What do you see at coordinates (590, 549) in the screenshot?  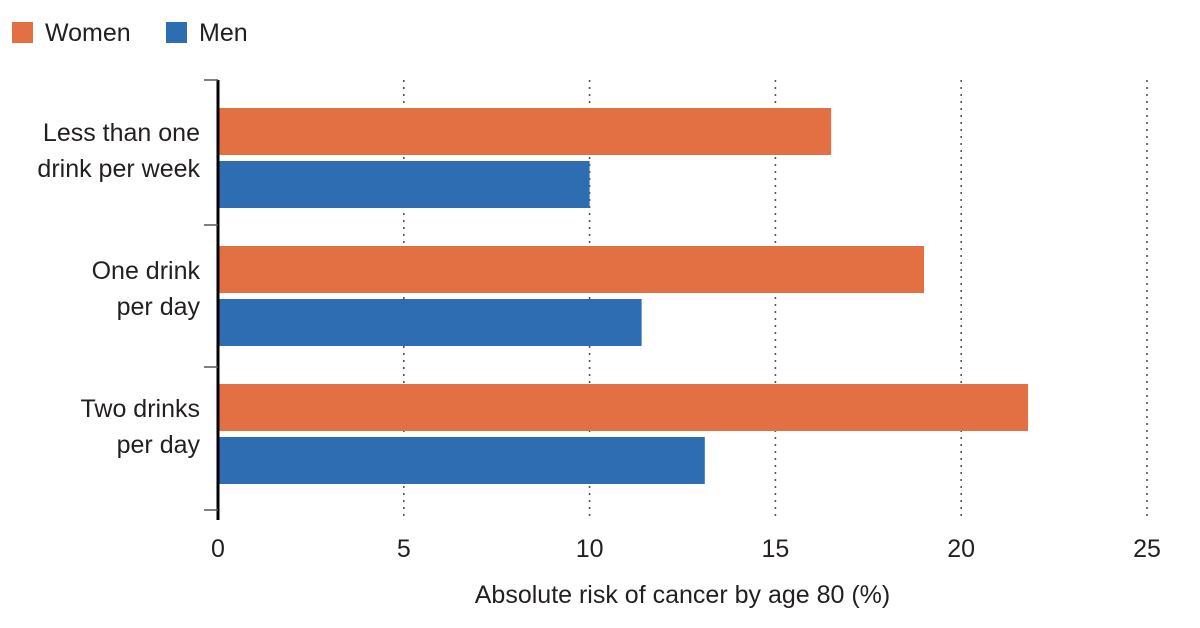 I see `x-tick-label-10: 10` at bounding box center [590, 549].